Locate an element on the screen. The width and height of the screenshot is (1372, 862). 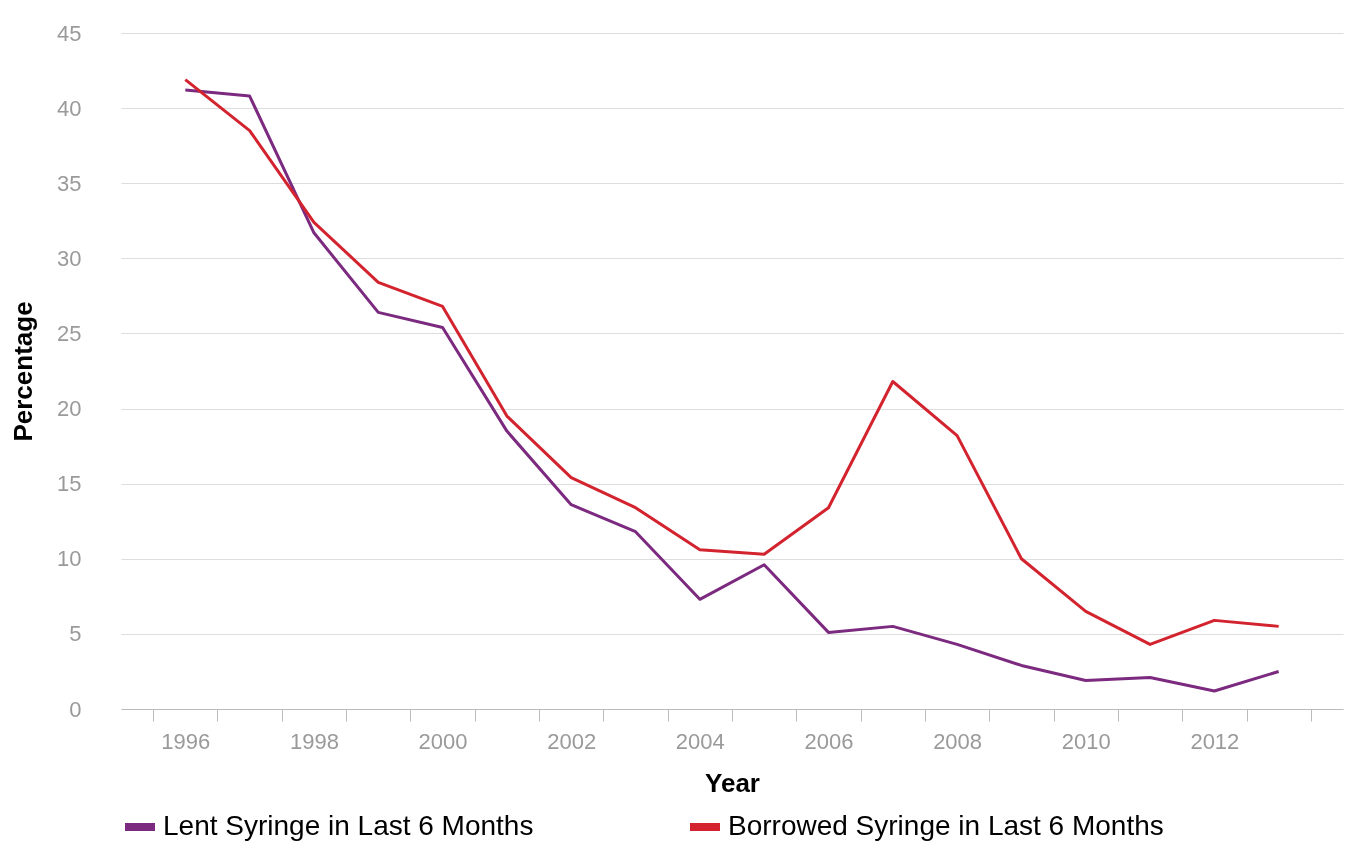
x-tick-label: 1998 is located at coordinates (314, 741).